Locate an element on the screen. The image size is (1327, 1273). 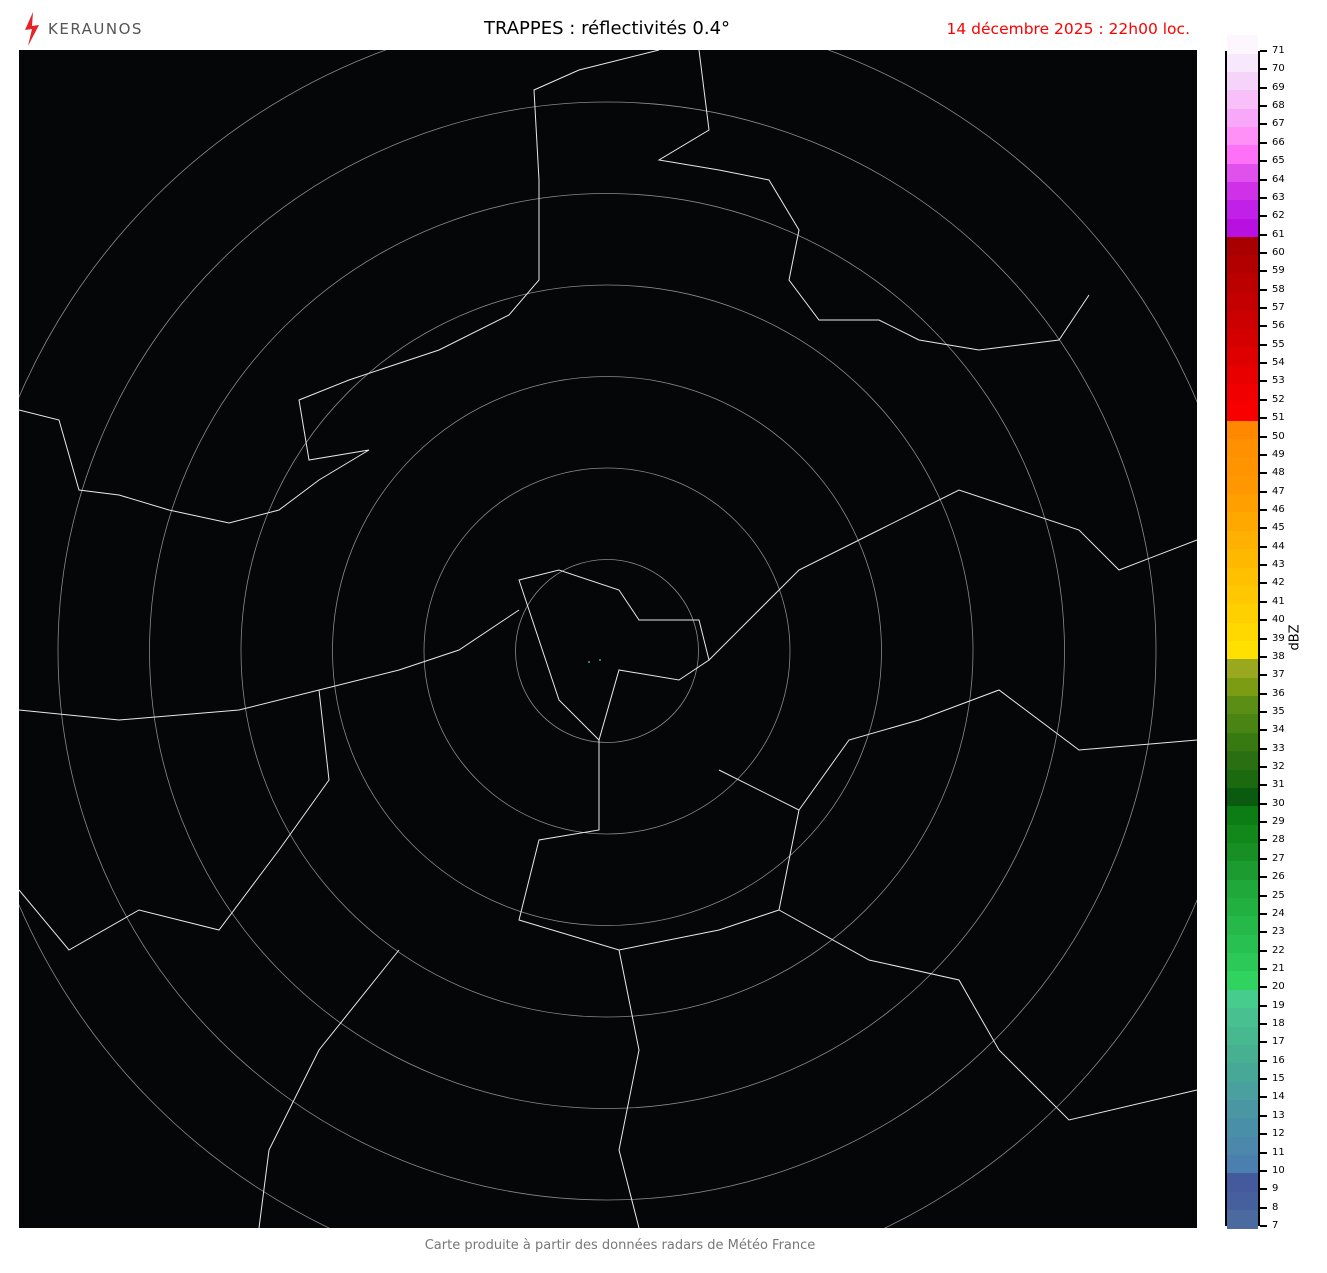
range-ring is located at coordinates (607, 651).